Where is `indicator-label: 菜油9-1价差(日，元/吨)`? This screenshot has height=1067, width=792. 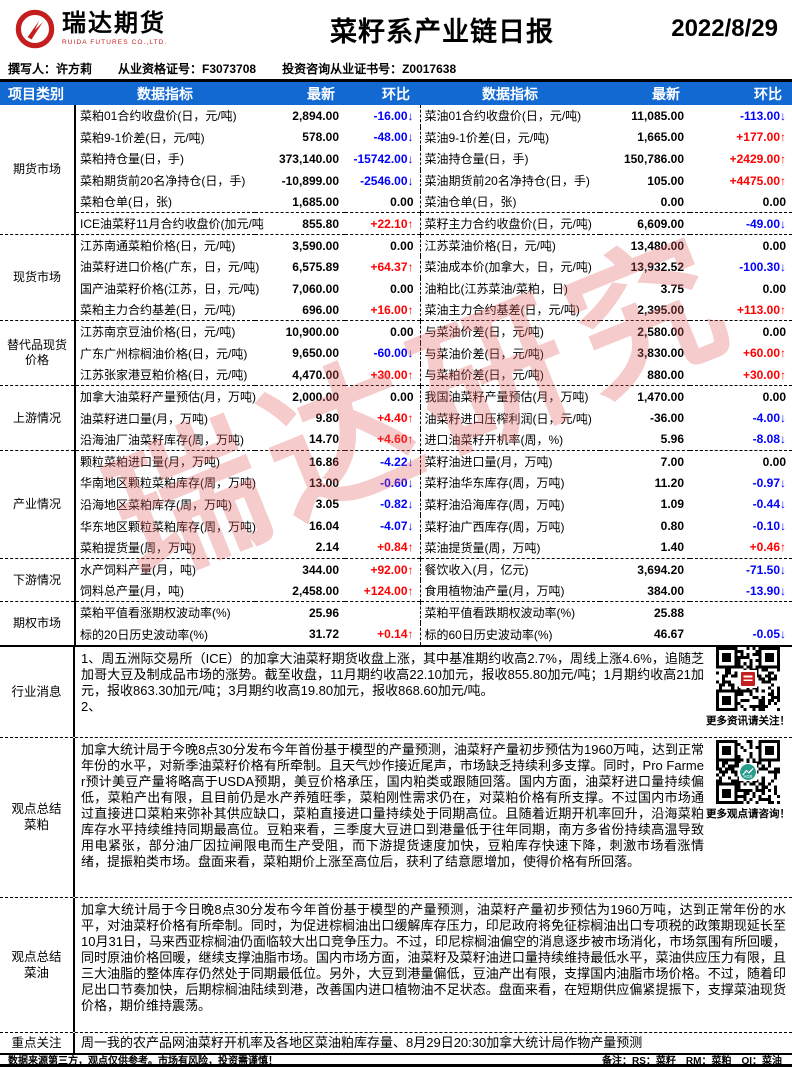
indicator-label: 菜油9-1价差(日，元/吨) is located at coordinates (509, 137).